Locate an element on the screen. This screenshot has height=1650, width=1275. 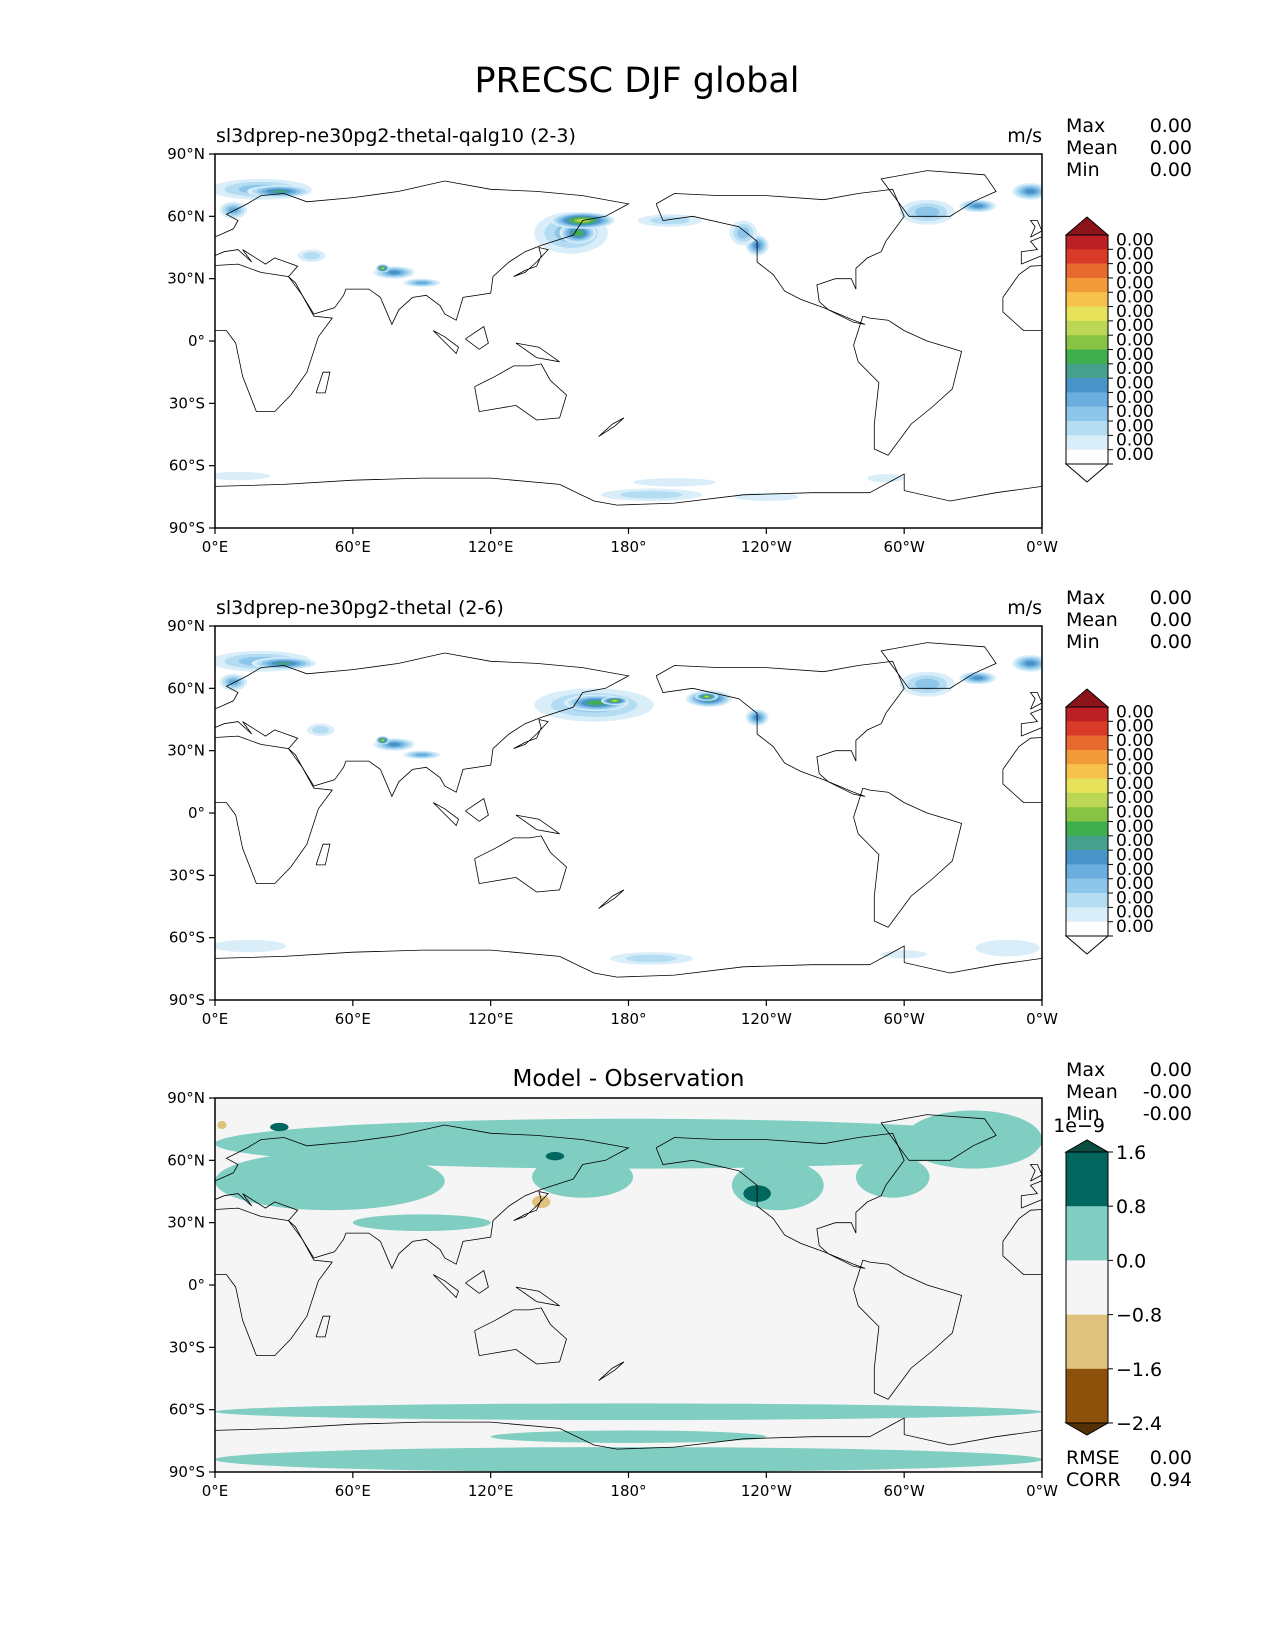
y-tick-label: 0° is located at coordinates (196, 1285).